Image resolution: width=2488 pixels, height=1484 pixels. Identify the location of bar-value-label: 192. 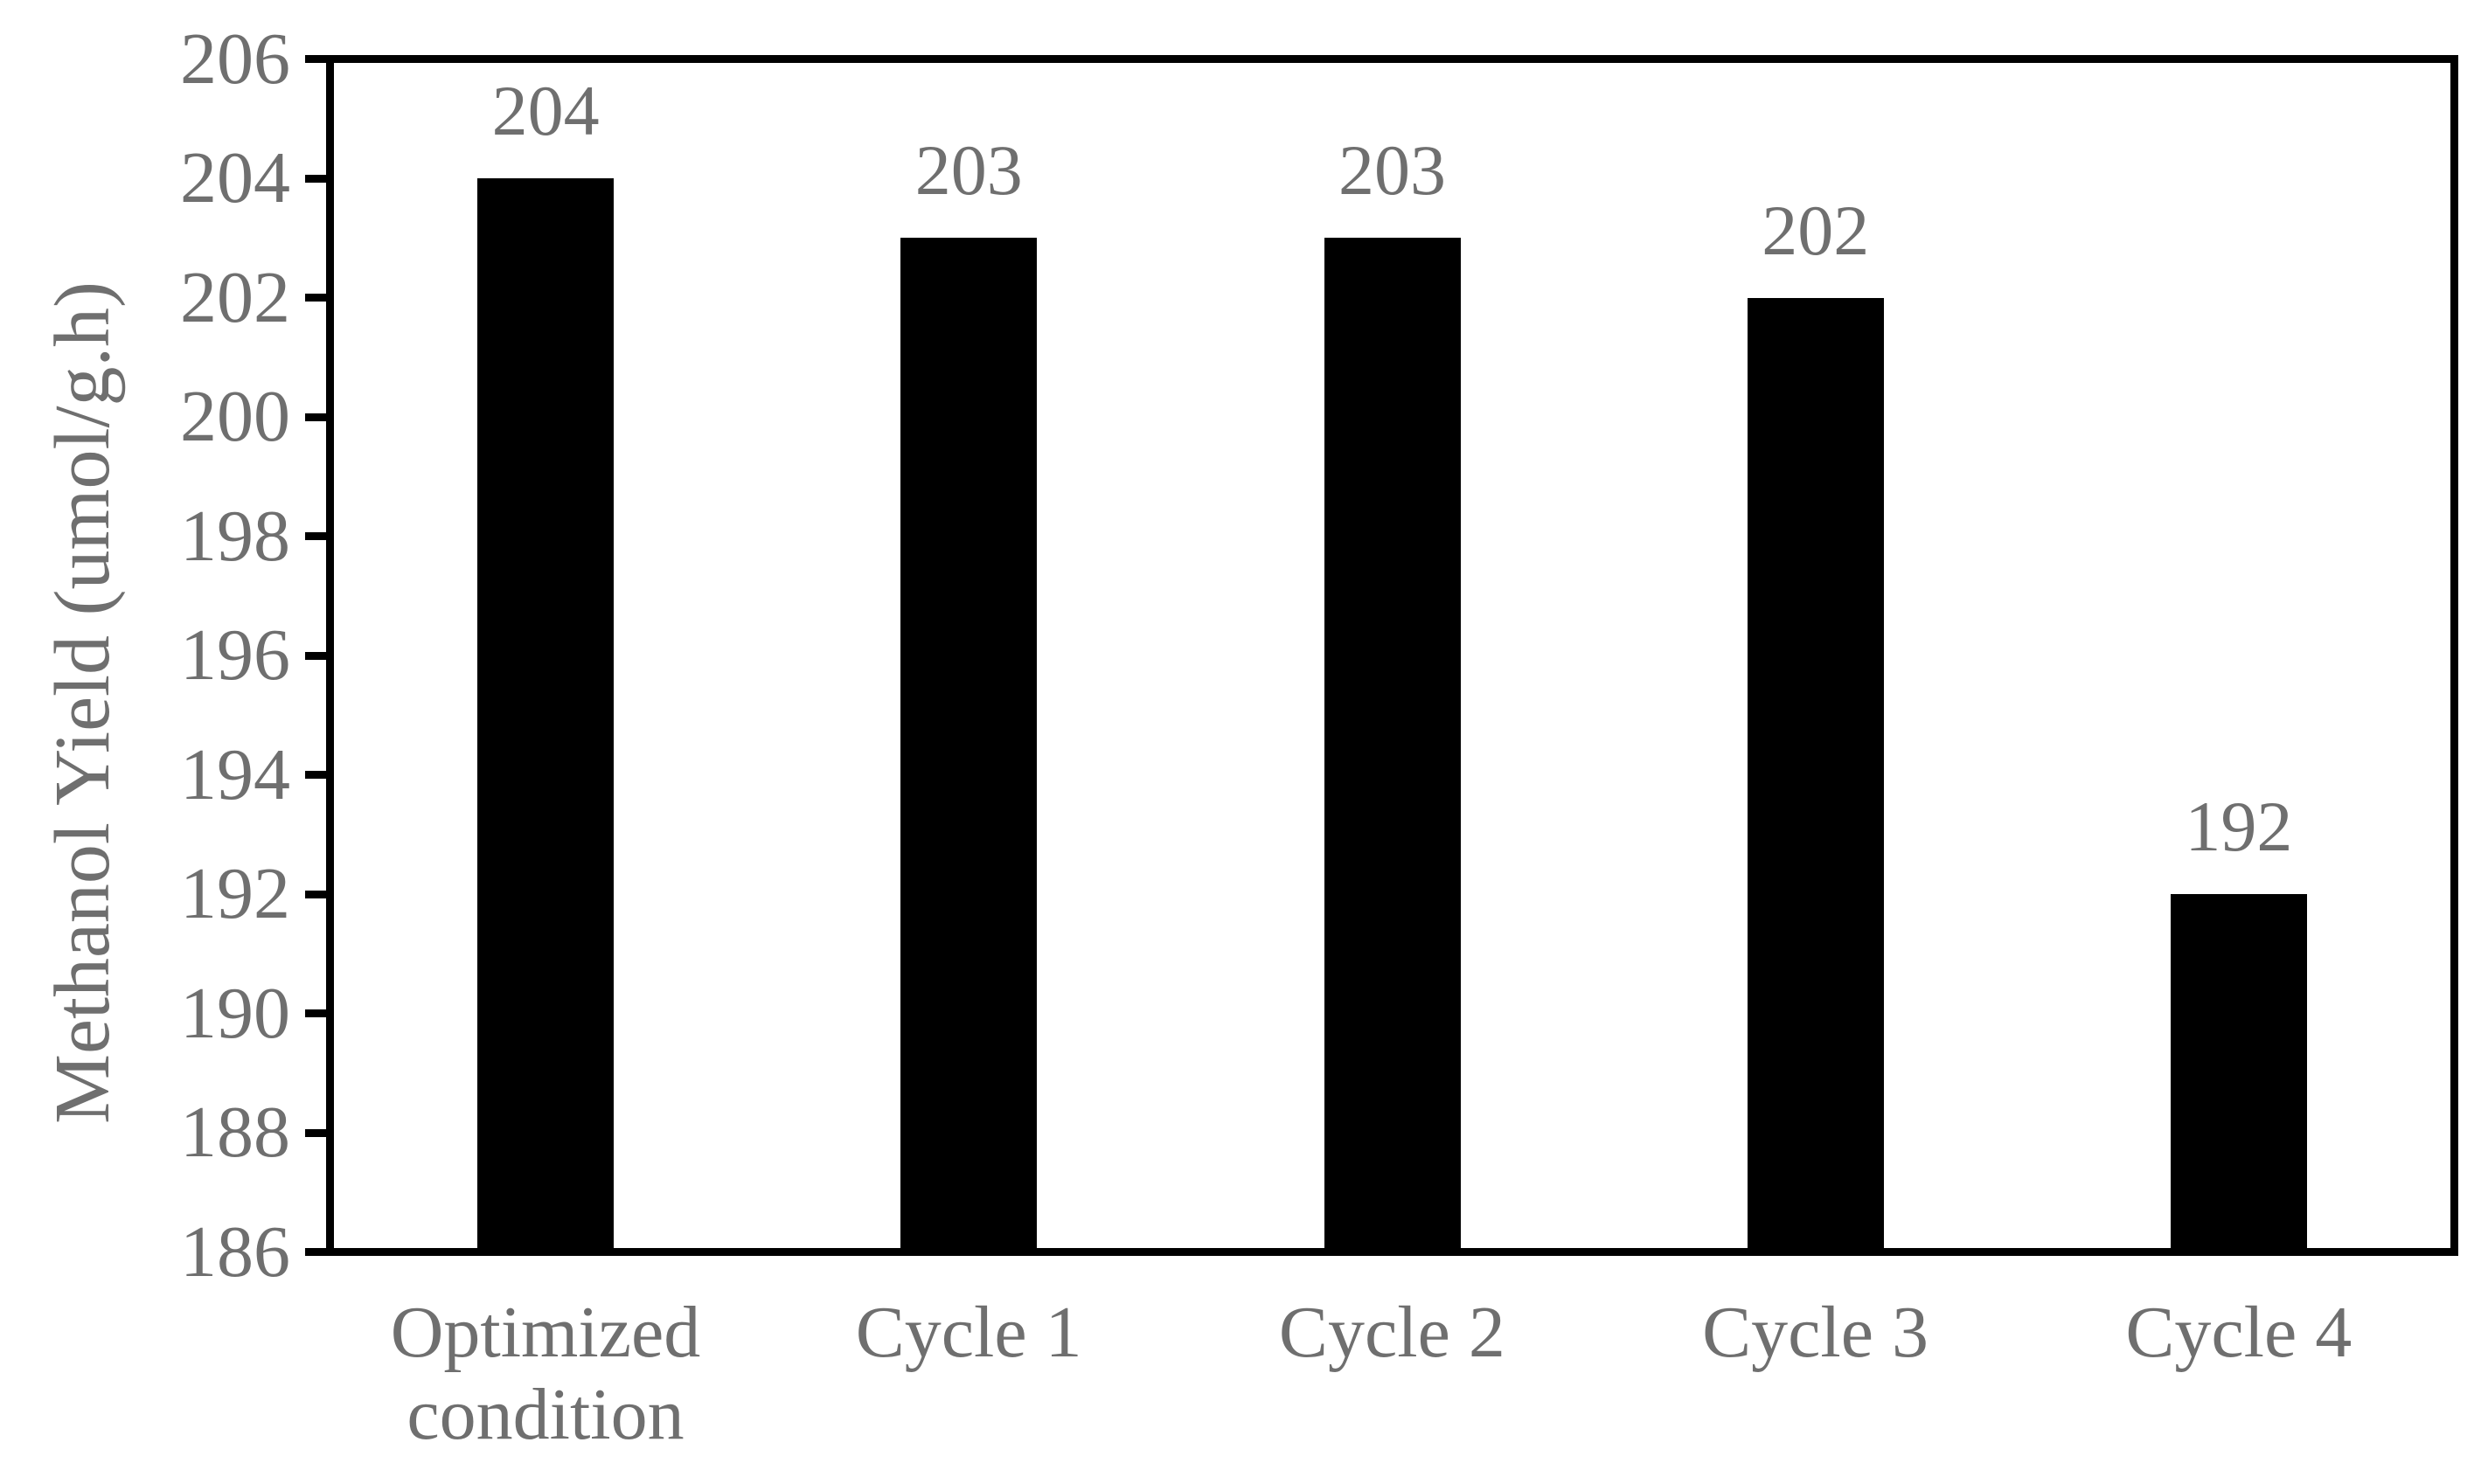
(2239, 826).